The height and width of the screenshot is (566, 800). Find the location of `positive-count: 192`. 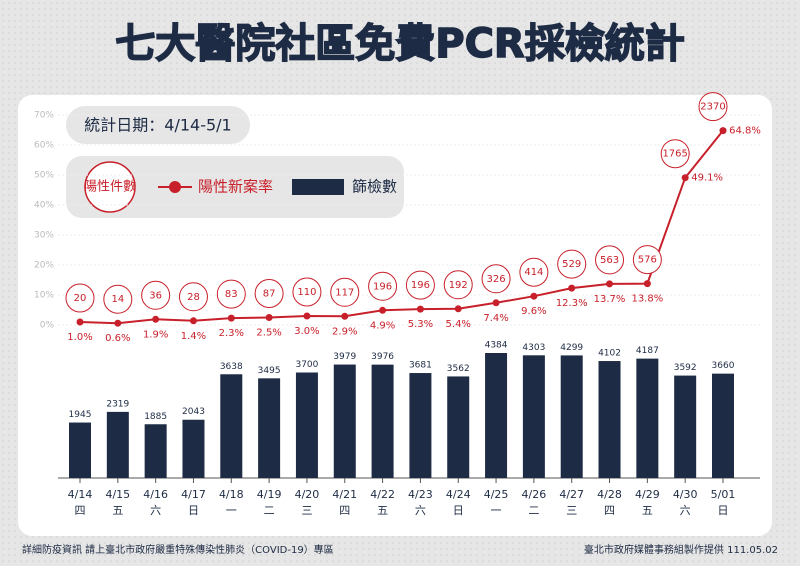

positive-count: 192 is located at coordinates (458, 285).